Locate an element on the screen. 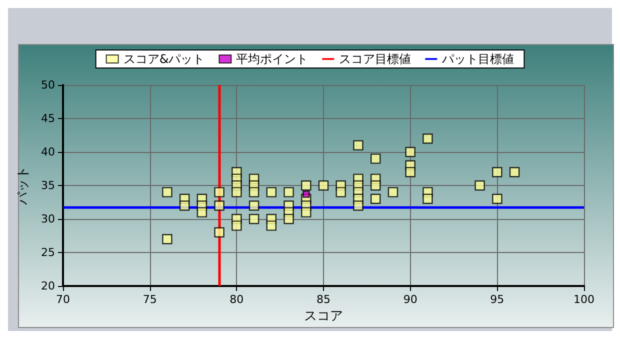  x-tick-label: 100 is located at coordinates (584, 299).